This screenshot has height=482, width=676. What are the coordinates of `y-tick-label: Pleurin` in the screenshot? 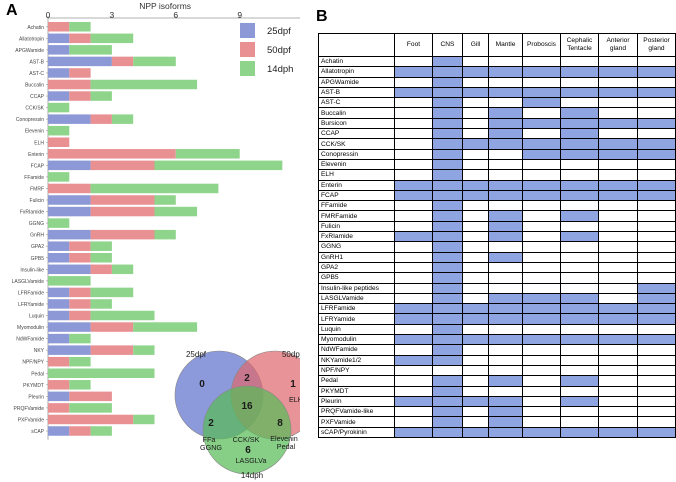 It's located at (36, 397).